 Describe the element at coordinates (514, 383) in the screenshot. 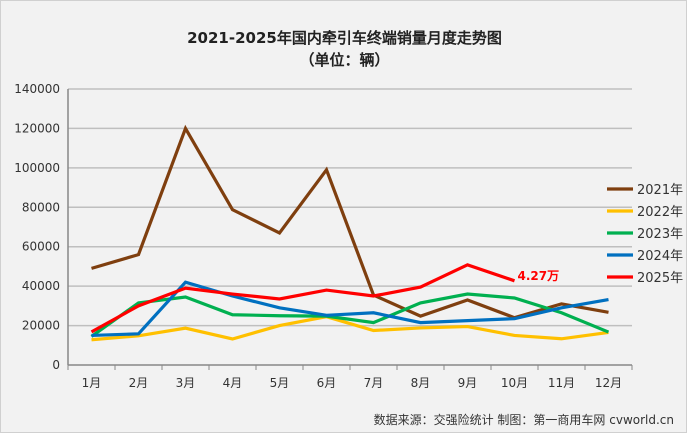

I see `x-tick-label: 10月` at that location.